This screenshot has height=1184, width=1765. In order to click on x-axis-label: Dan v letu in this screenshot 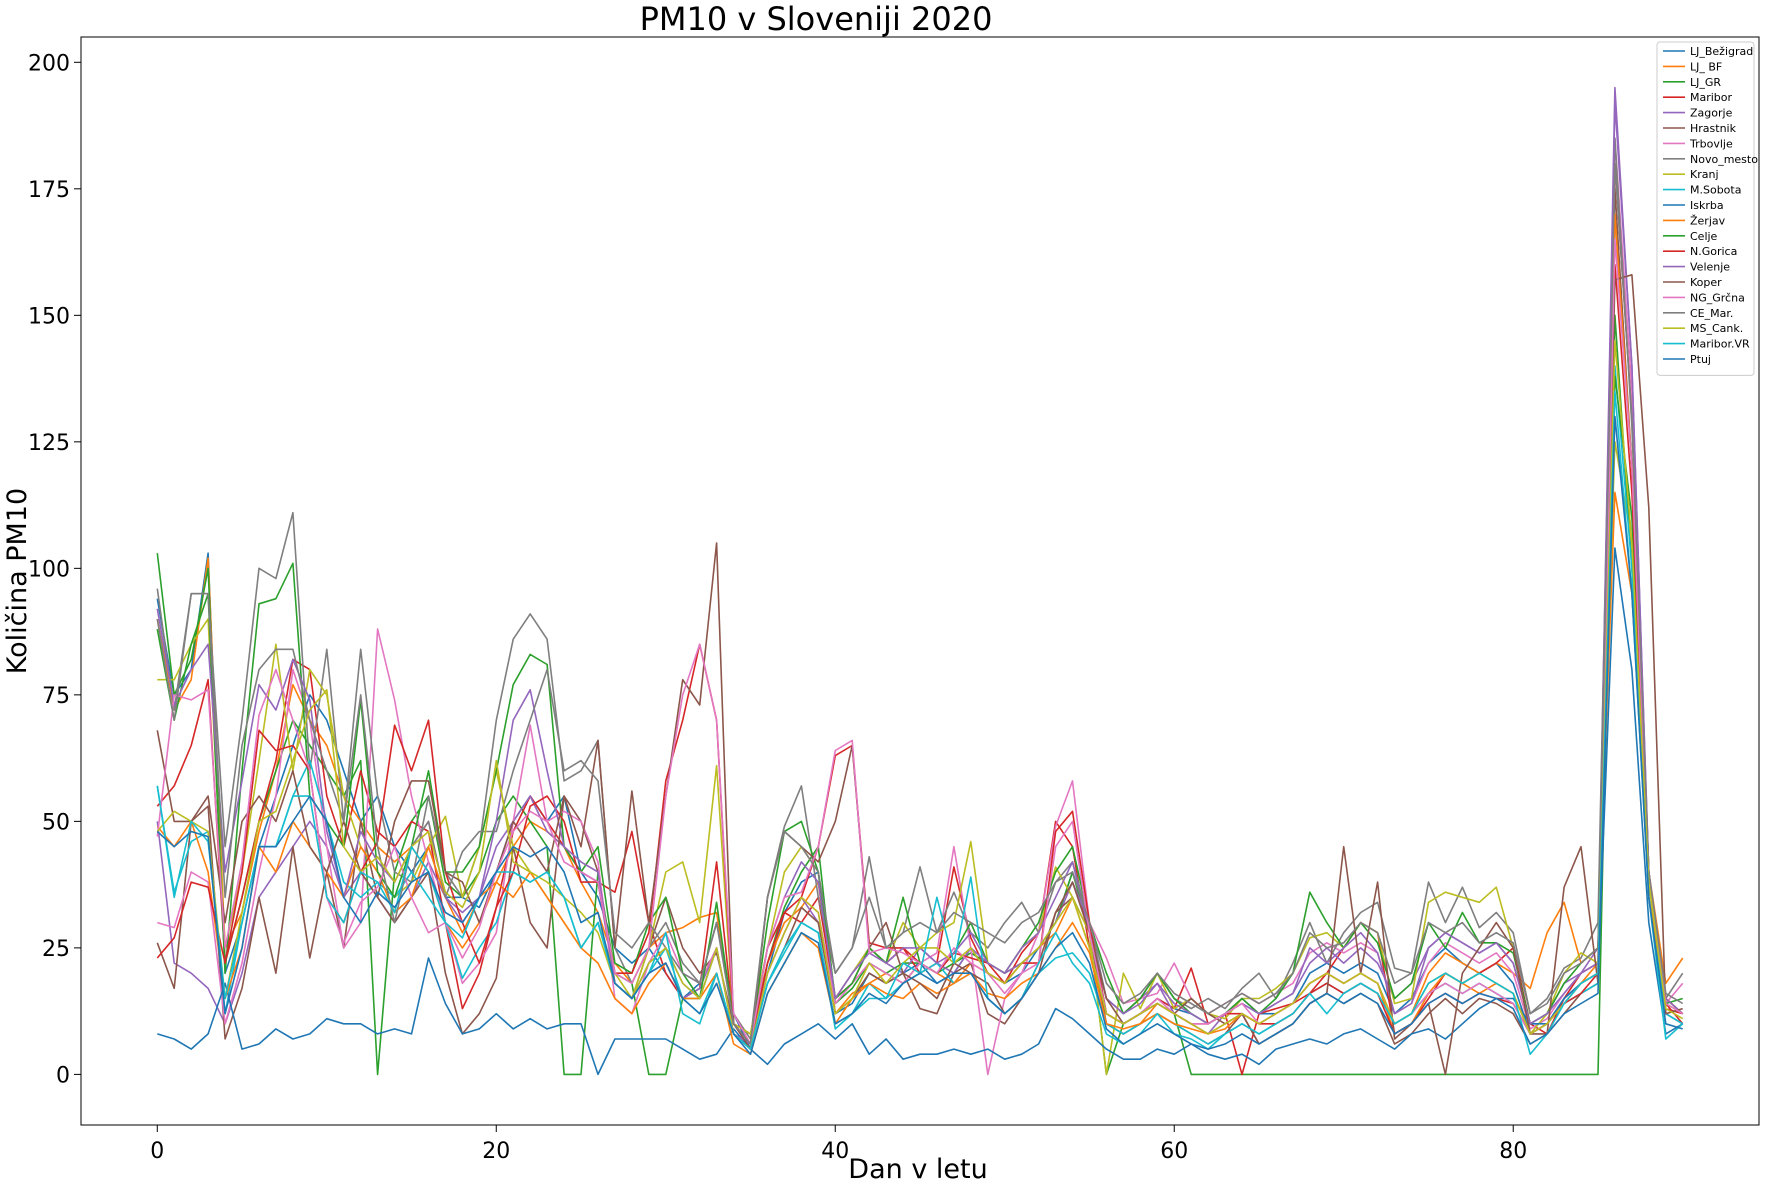, I will do `click(917, 1169)`.